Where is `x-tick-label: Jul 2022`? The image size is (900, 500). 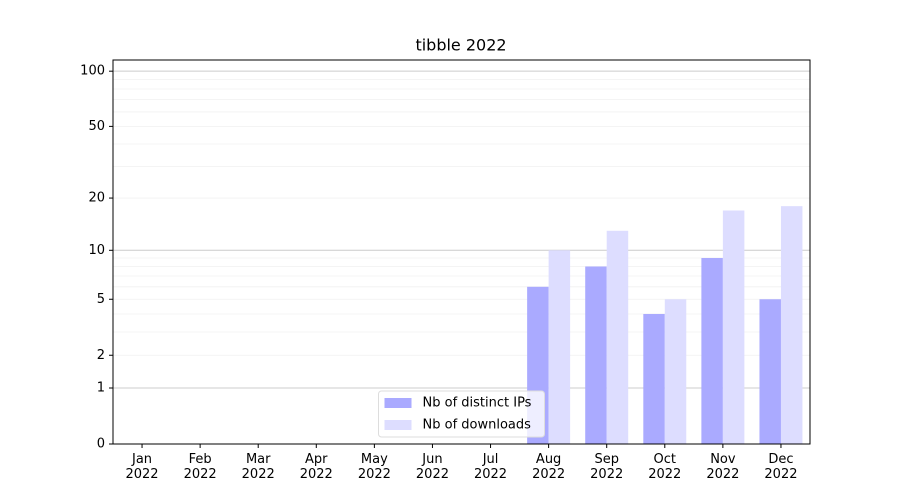 x-tick-label: Jul 2022 is located at coordinates (490, 467).